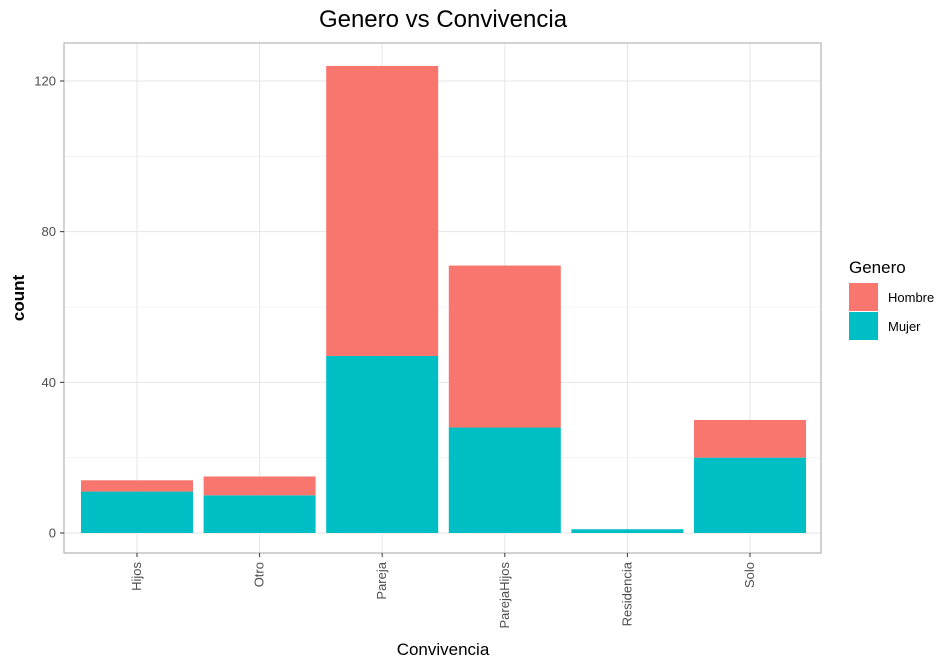  Describe the element at coordinates (504, 595) in the screenshot. I see `x-tick-label: ParejaHijos` at that location.